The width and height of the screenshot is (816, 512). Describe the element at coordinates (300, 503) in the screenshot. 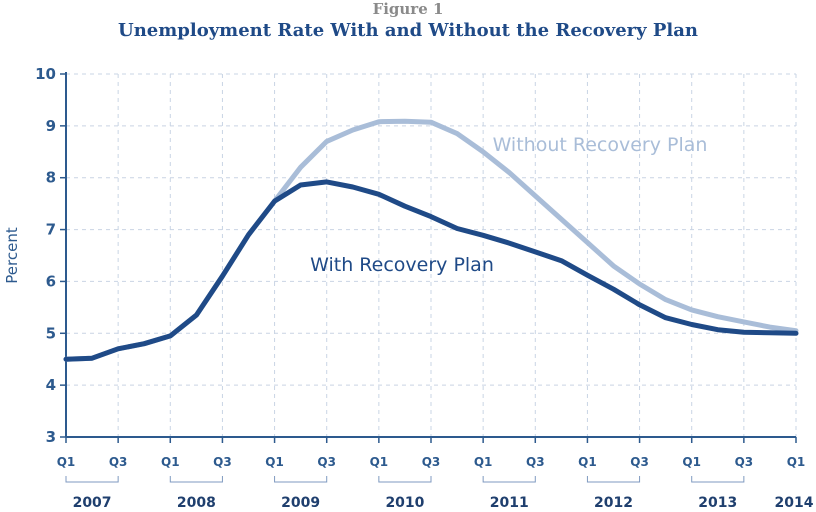

I see `year-label: 2009` at that location.